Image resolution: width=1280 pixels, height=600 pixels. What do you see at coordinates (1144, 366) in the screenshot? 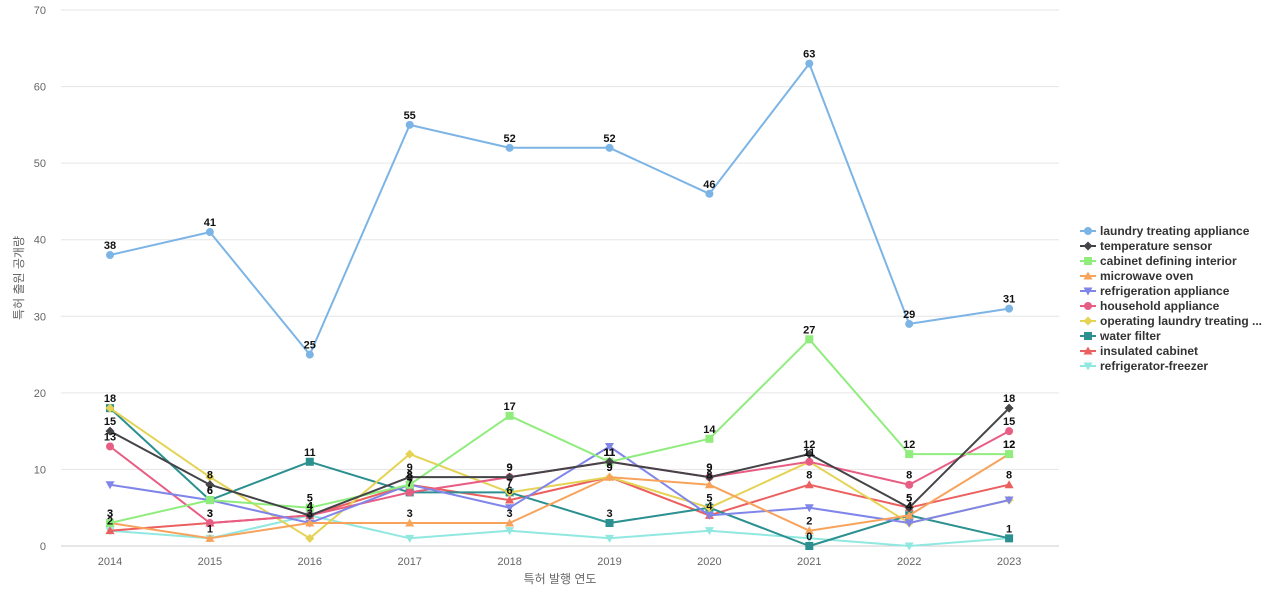
I see `legend-item: refrigerator-freezer` at bounding box center [1144, 366].